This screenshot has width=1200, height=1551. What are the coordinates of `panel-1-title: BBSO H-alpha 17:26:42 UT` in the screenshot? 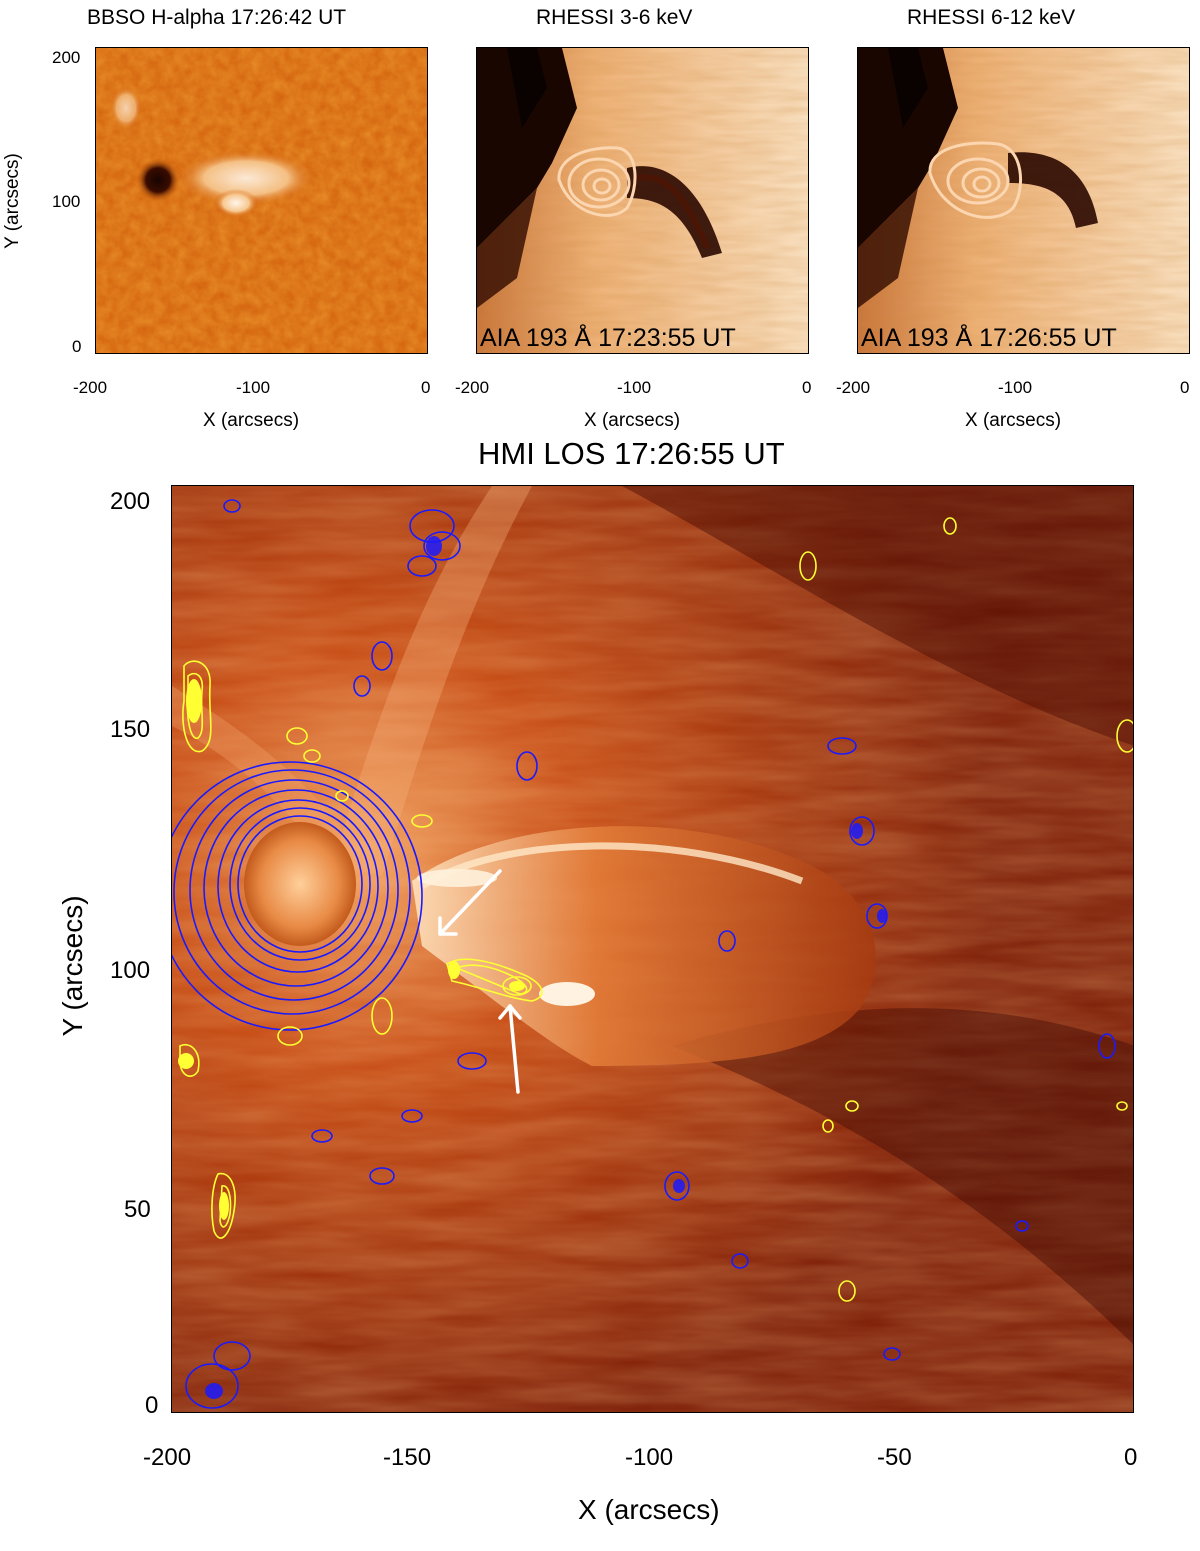 It's located at (217, 17).